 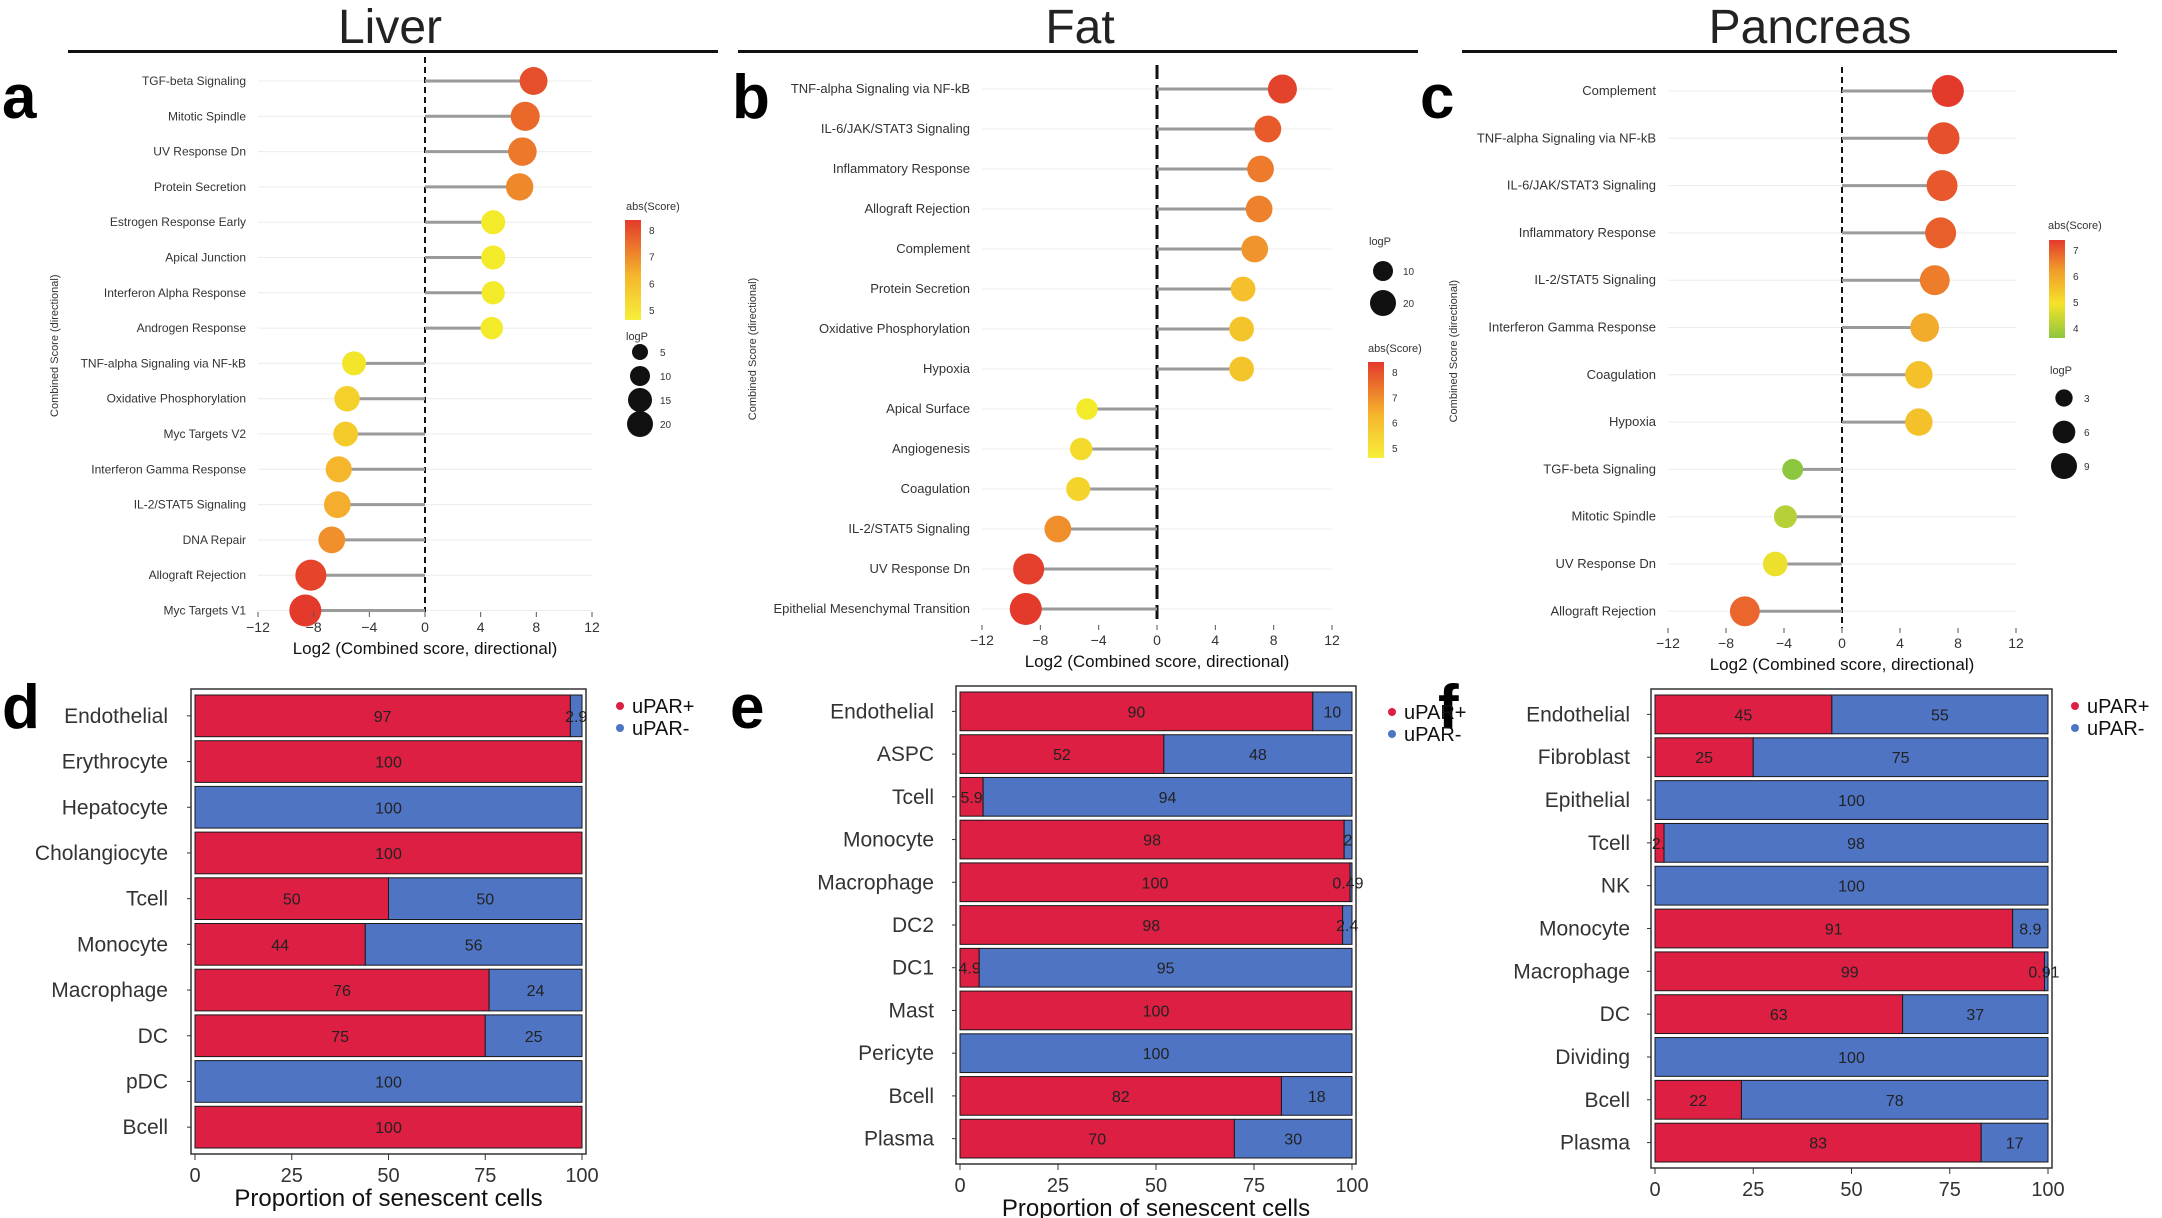 I want to click on x-tick-label: −4, so click(x=1099, y=640).